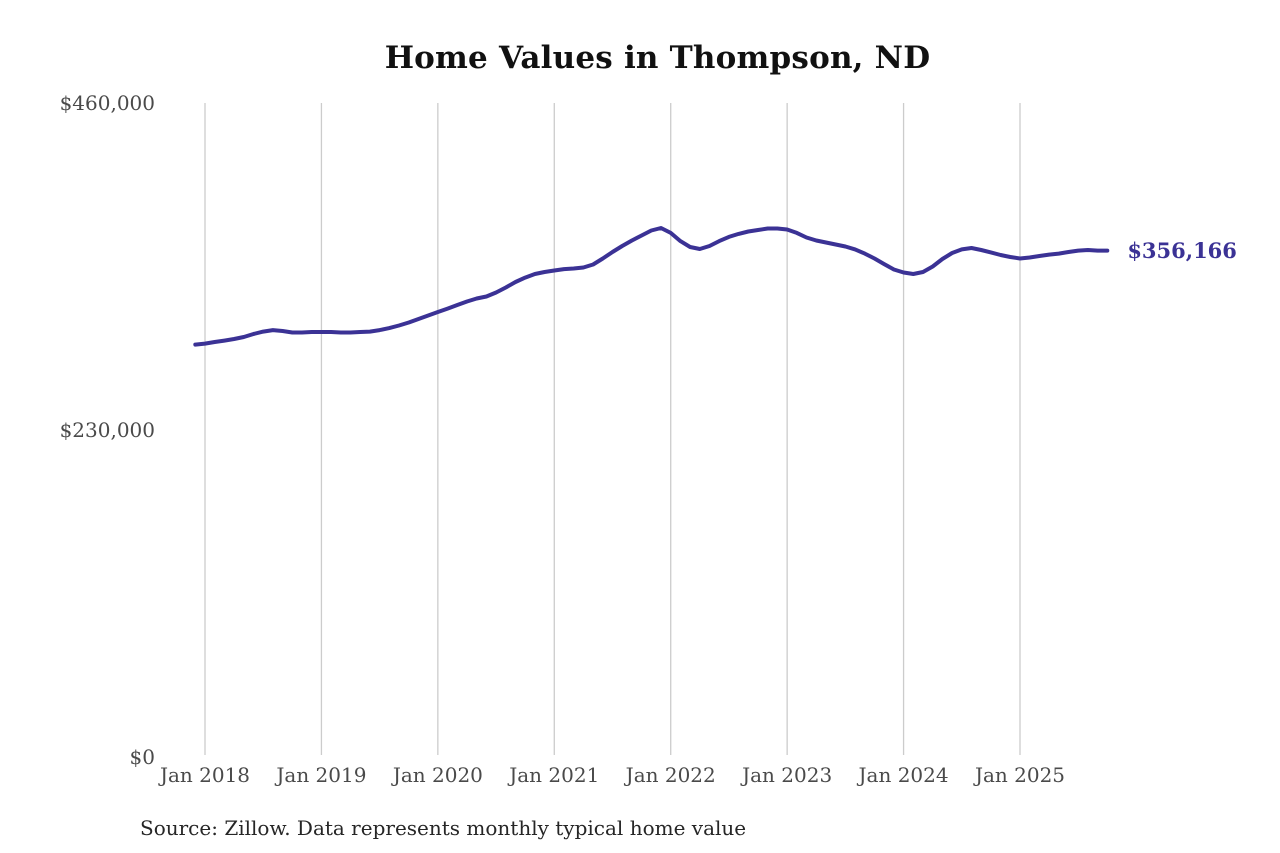  Describe the element at coordinates (1019, 775) in the screenshot. I see `x-axis-tick-label: Jan 2025` at that location.